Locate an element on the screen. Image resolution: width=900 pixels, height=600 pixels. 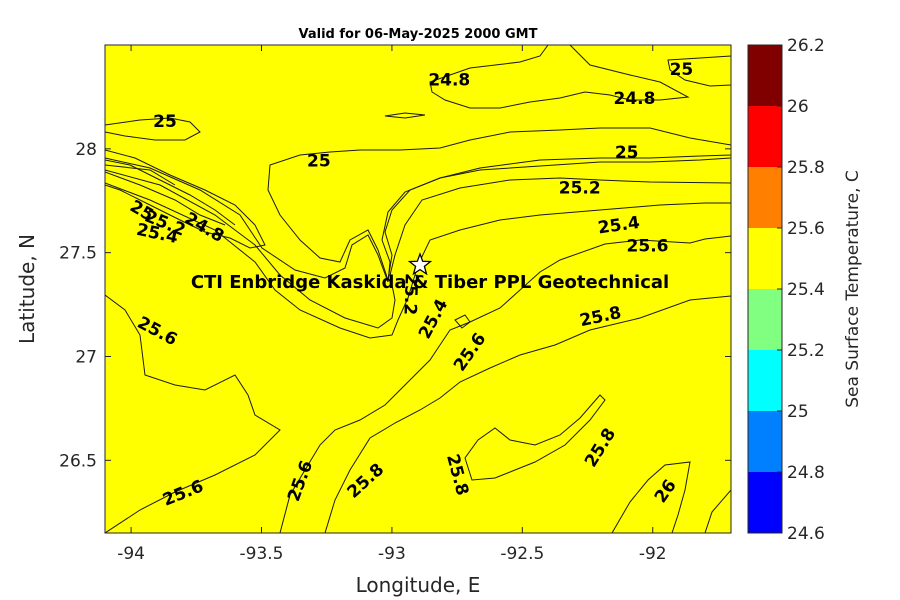
colorbar-tick-label: 25.6 is located at coordinates (806, 229).